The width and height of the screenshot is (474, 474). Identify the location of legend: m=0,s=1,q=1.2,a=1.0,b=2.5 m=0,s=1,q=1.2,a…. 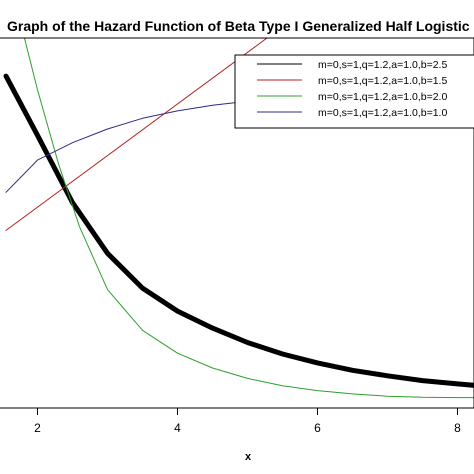
(354, 91).